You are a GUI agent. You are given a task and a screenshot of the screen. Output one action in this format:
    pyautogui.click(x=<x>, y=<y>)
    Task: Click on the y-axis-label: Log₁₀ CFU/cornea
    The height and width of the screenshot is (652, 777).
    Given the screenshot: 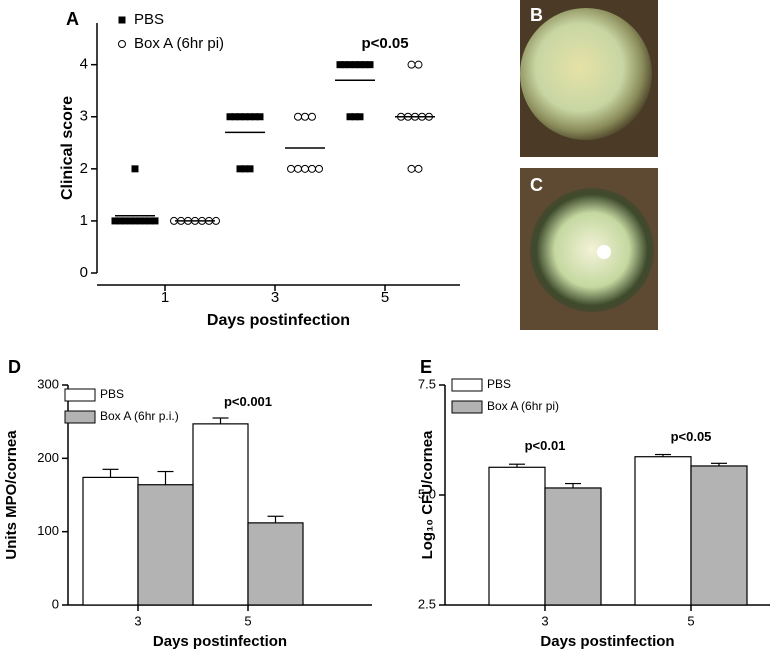 What is the action you would take?
    pyautogui.click(x=427, y=494)
    